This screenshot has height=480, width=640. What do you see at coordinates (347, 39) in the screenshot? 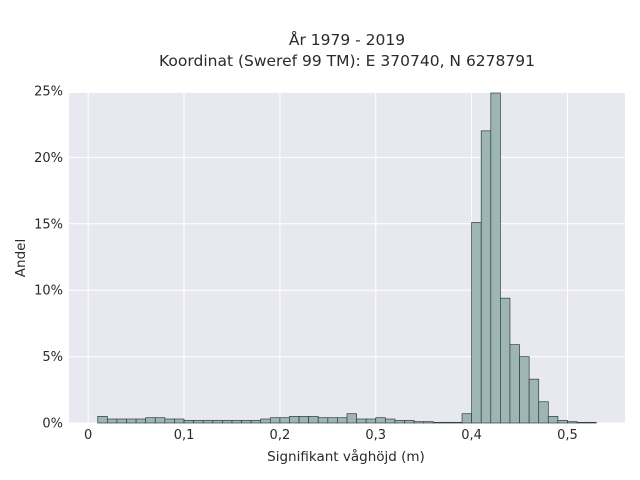
I see `chart-title-line1: År 1979 - 2019` at bounding box center [347, 39].